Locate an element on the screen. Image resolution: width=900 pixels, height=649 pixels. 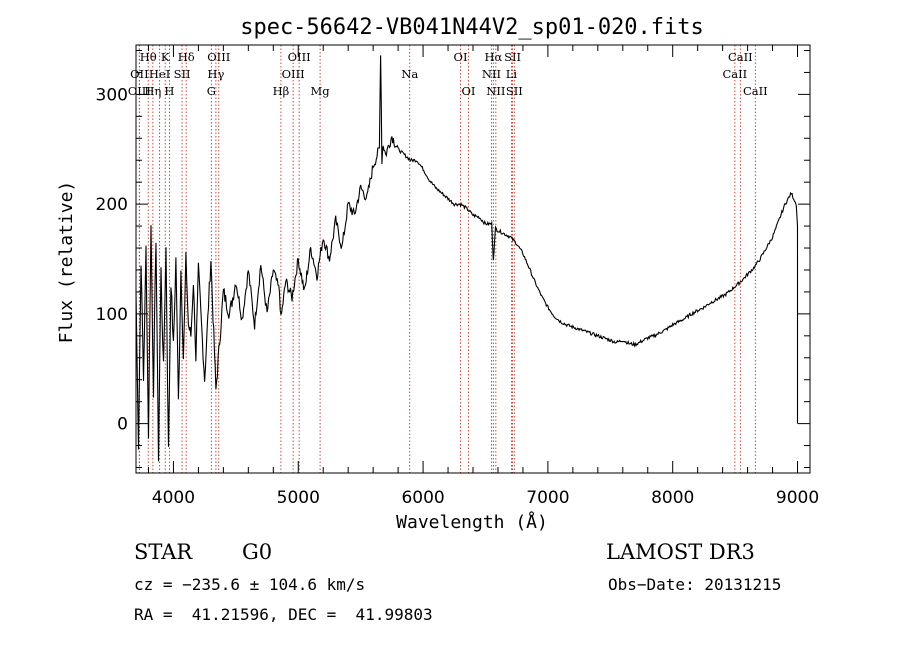
line-label-25: CaII is located at coordinates (740, 57).